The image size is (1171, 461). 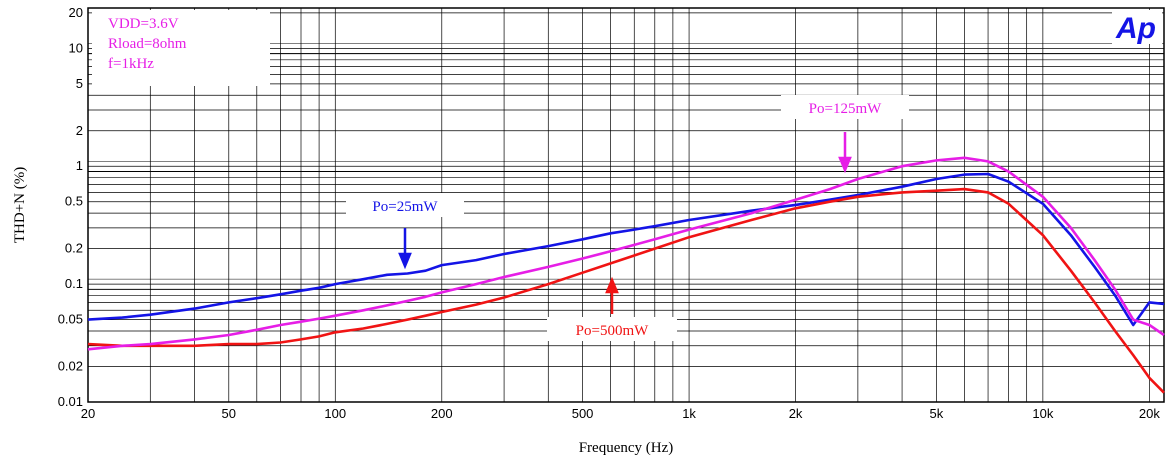 I want to click on x-tick-label: 2k, so click(x=796, y=413).